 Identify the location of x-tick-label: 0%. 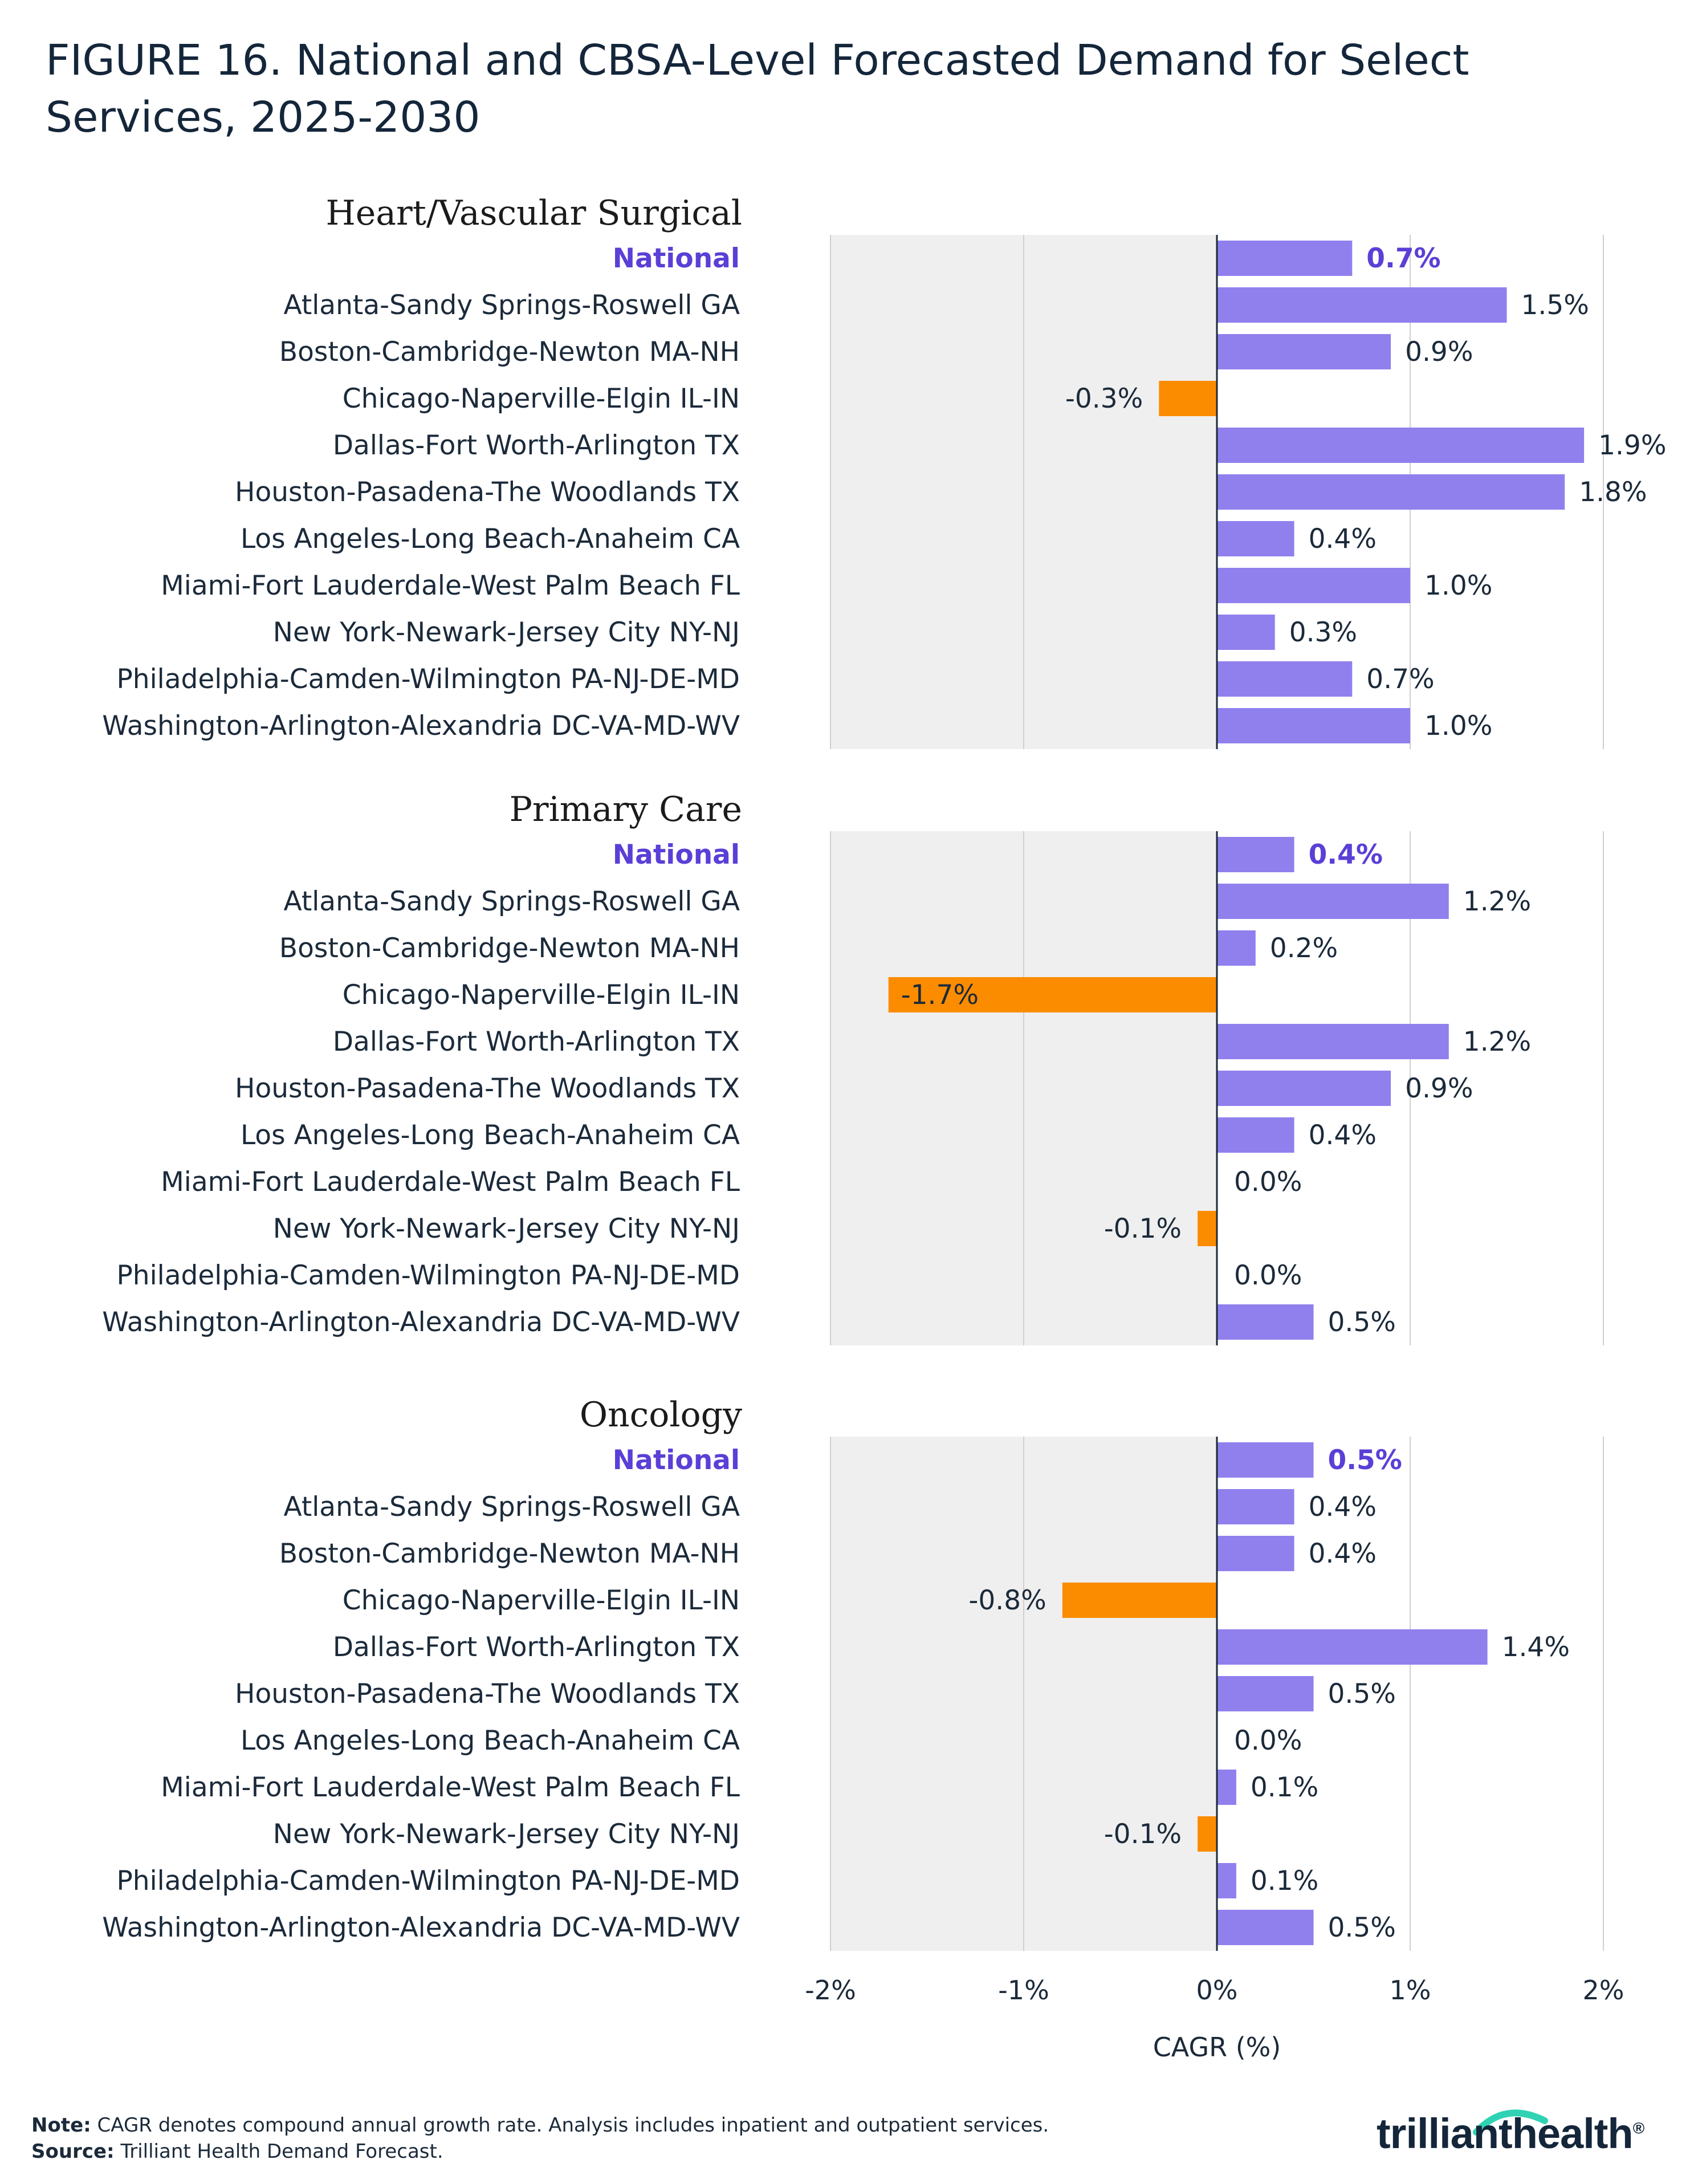
(1217, 1990).